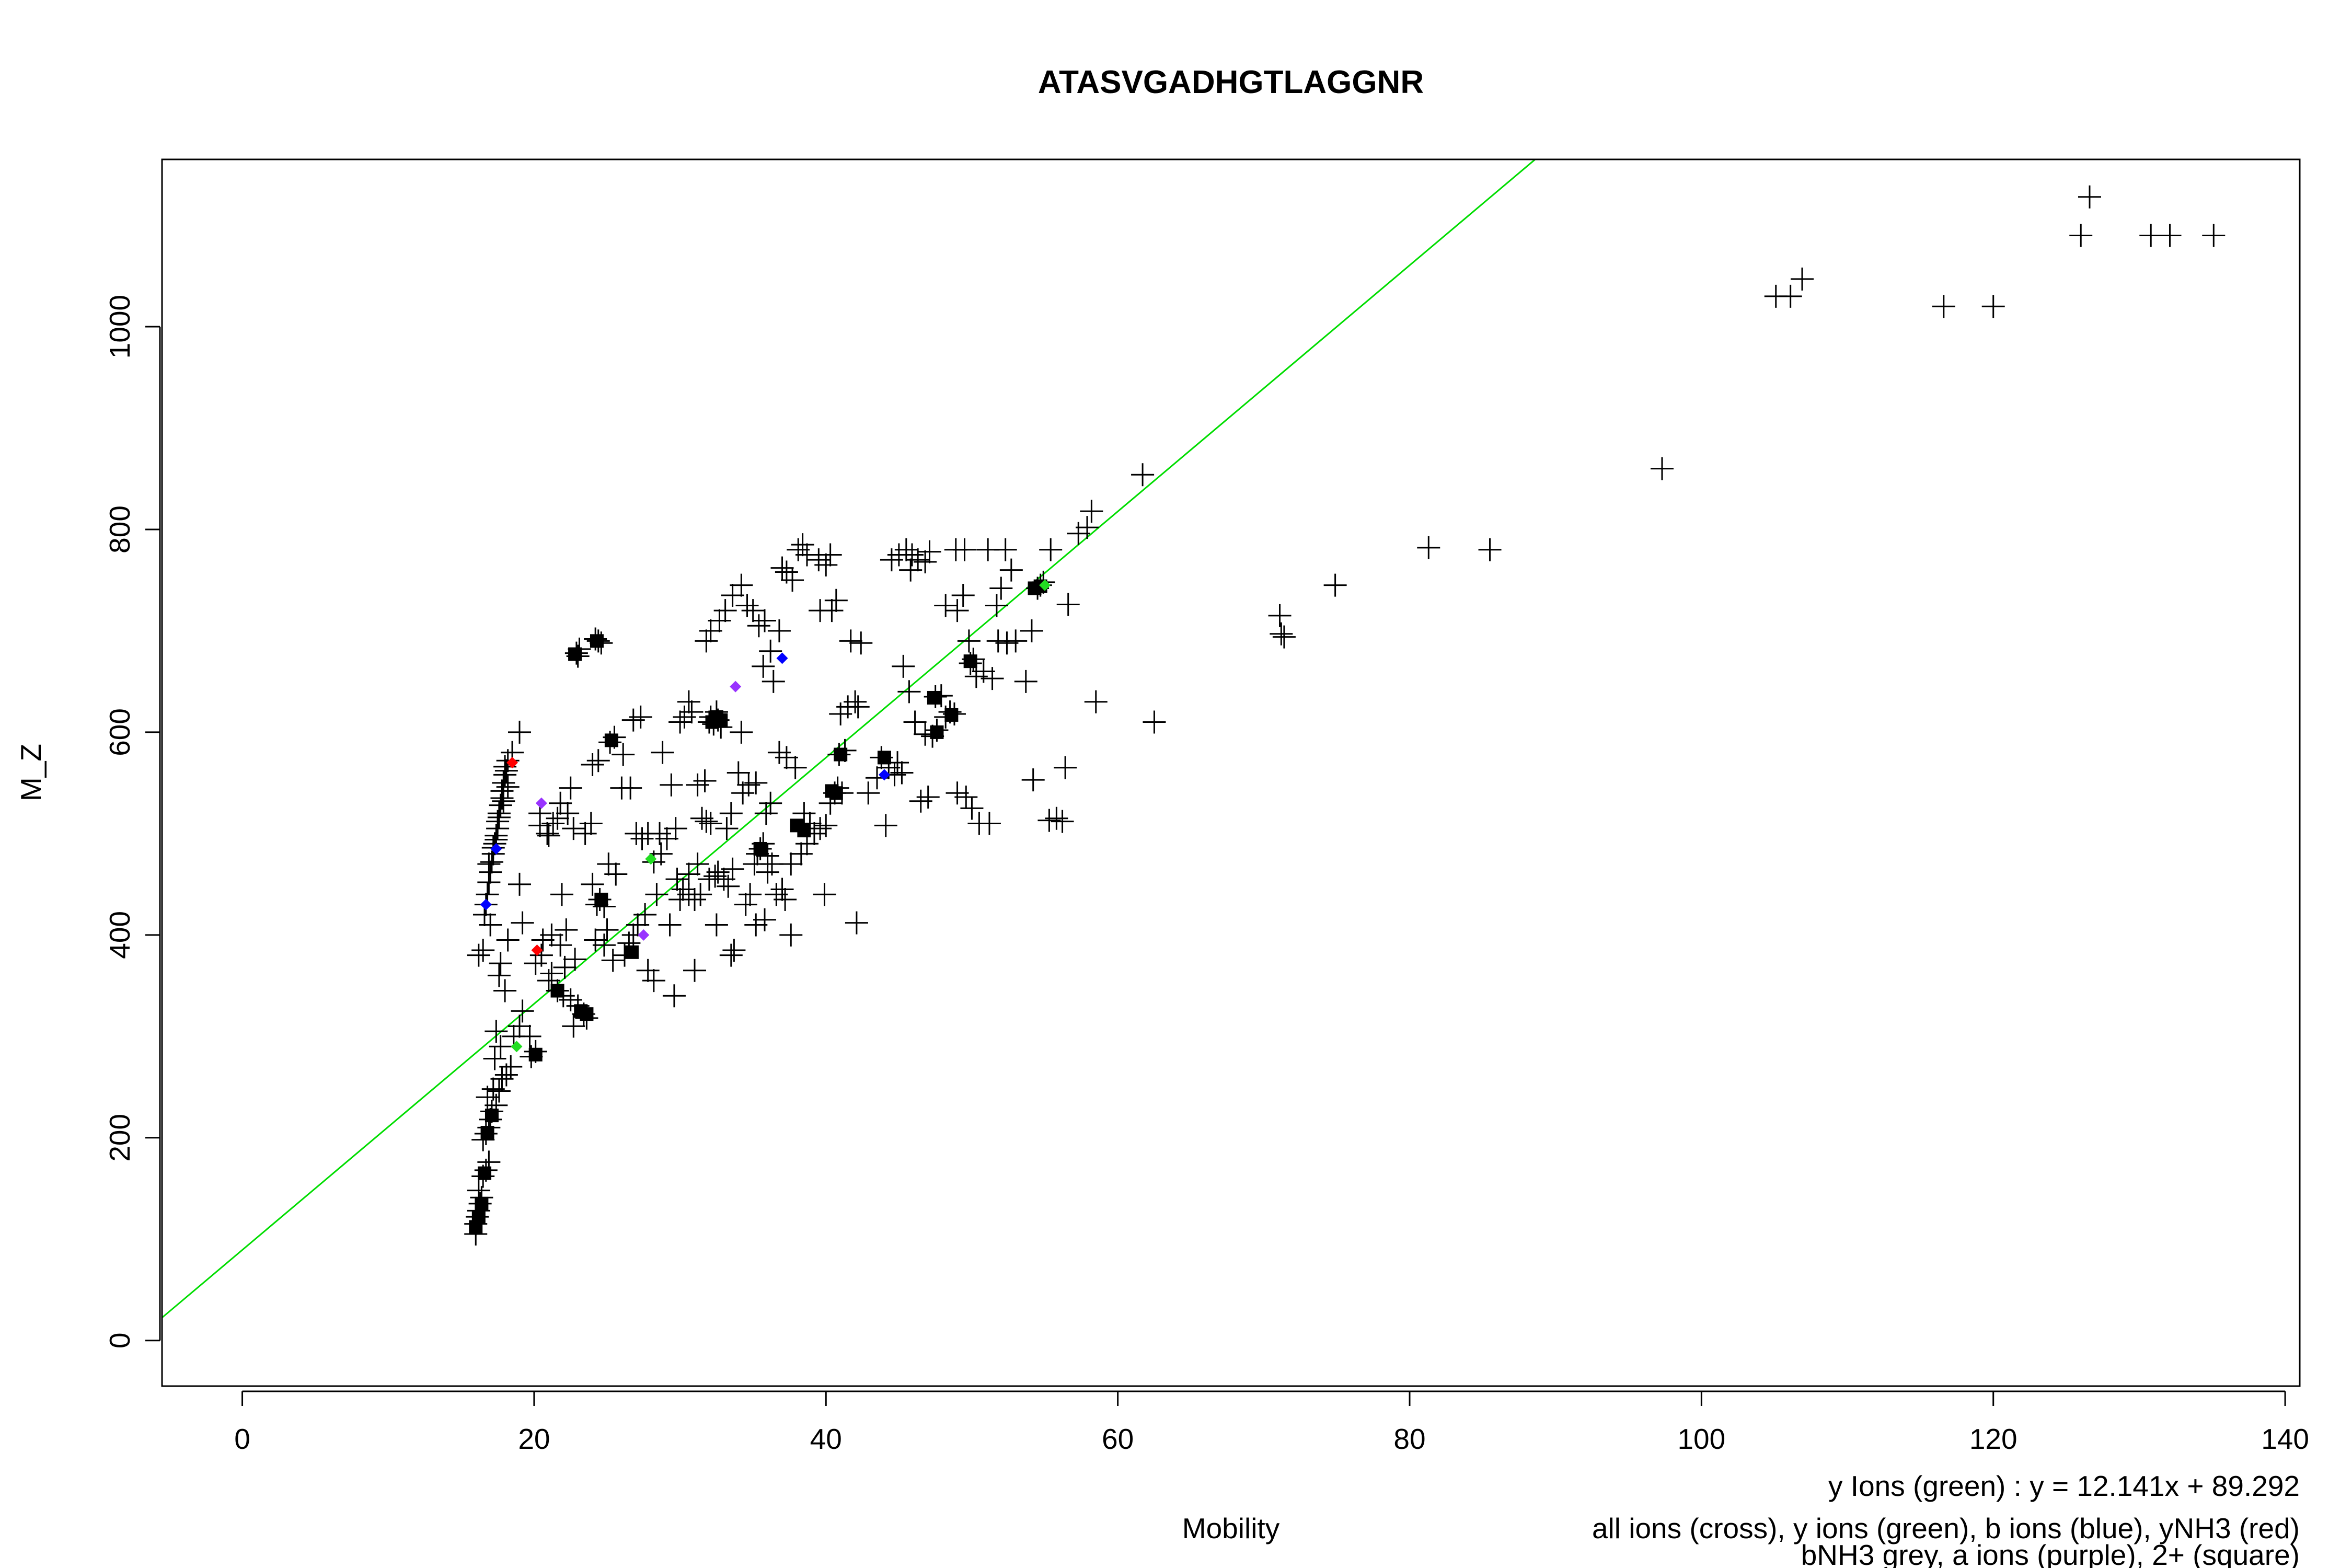 This screenshot has height=1568, width=2352. What do you see at coordinates (534, 1439) in the screenshot?
I see `x-tick-label: 20` at bounding box center [534, 1439].